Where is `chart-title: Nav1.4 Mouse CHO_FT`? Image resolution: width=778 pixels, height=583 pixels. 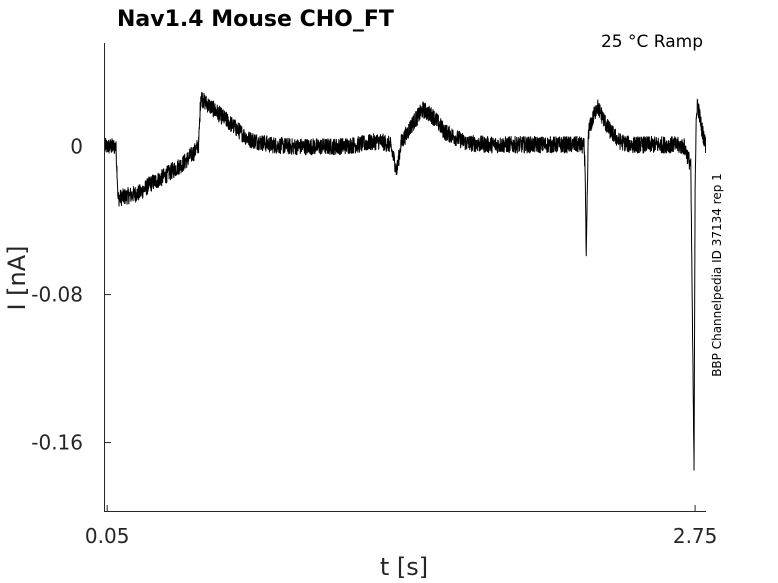 chart-title: Nav1.4 Mouse CHO_FT is located at coordinates (255, 19).